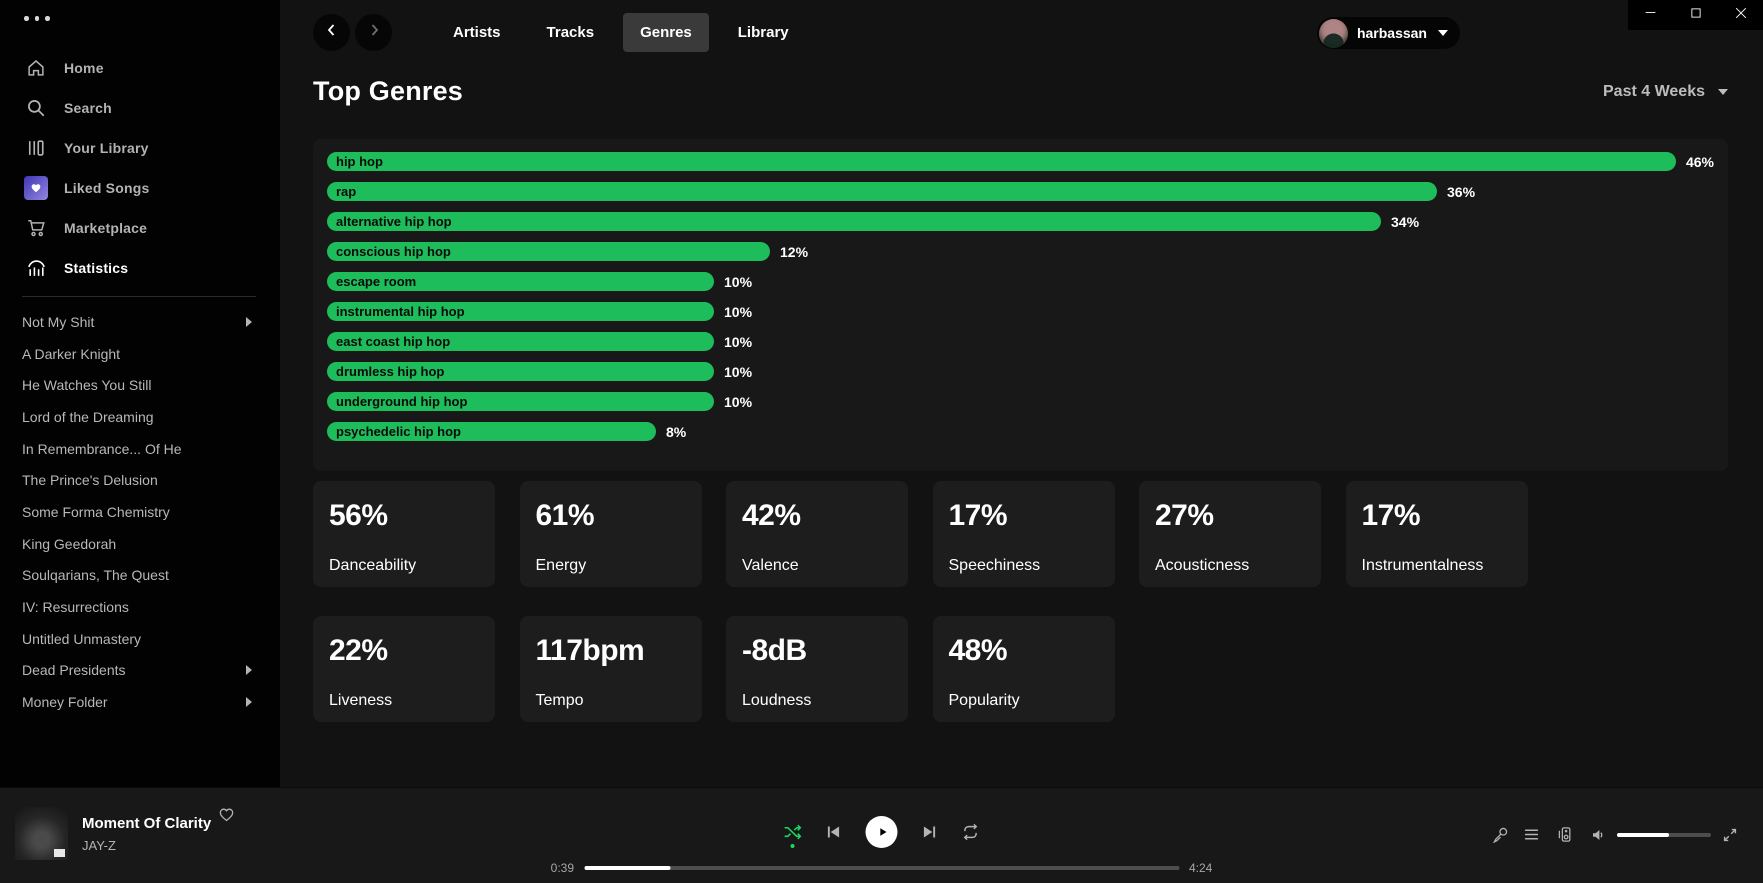  What do you see at coordinates (520, 341) in the screenshot?
I see `genre-bar-east-coast-hip-hop: east coast hip hop` at bounding box center [520, 341].